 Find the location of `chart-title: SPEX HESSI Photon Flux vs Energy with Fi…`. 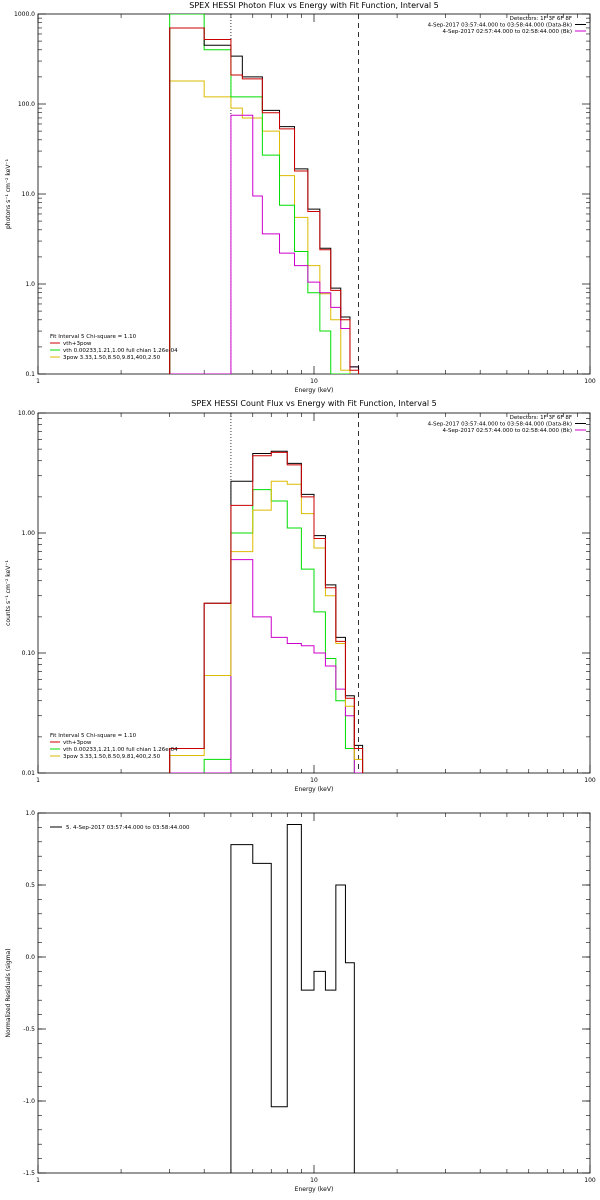

chart-title: SPEX HESSI Photon Flux vs Energy with Fi… is located at coordinates (314, 5).